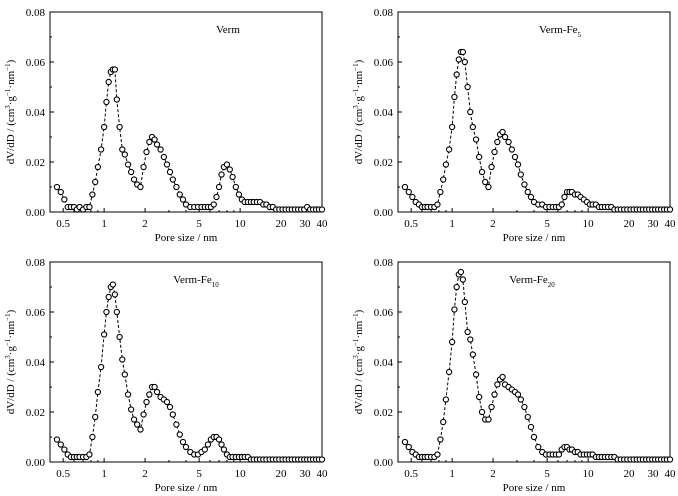 The image size is (678, 496). I want to click on x-tick-label: 1, so click(452, 474).